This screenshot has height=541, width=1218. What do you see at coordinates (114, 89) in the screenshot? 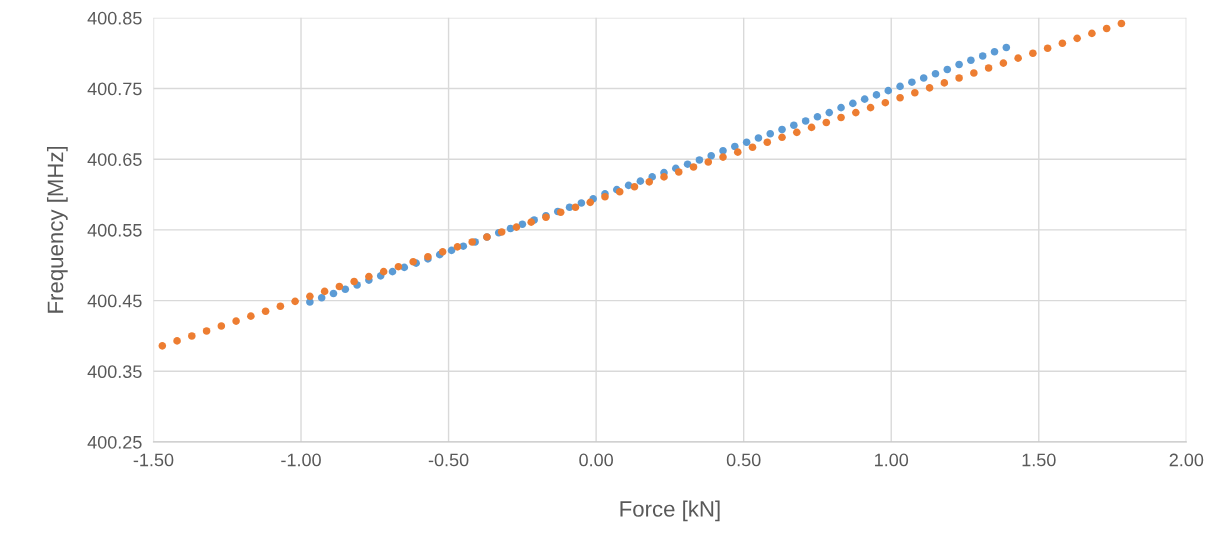
I see `y-tick-label: 400.75` at bounding box center [114, 89].